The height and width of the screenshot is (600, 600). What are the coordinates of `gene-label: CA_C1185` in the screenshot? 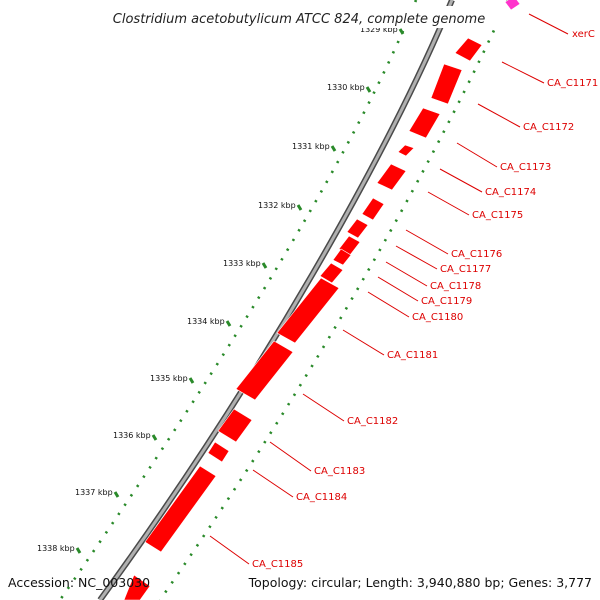 It's located at (277, 564).